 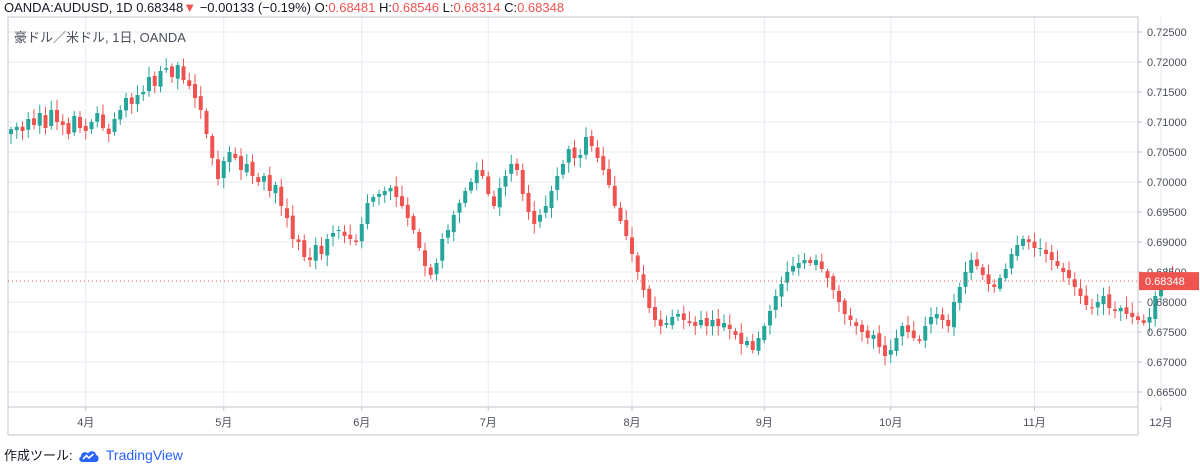 I want to click on time-axis: 4月 5月 6月 7月 8月 9月 10月 11月 12月, so click(x=625, y=418).